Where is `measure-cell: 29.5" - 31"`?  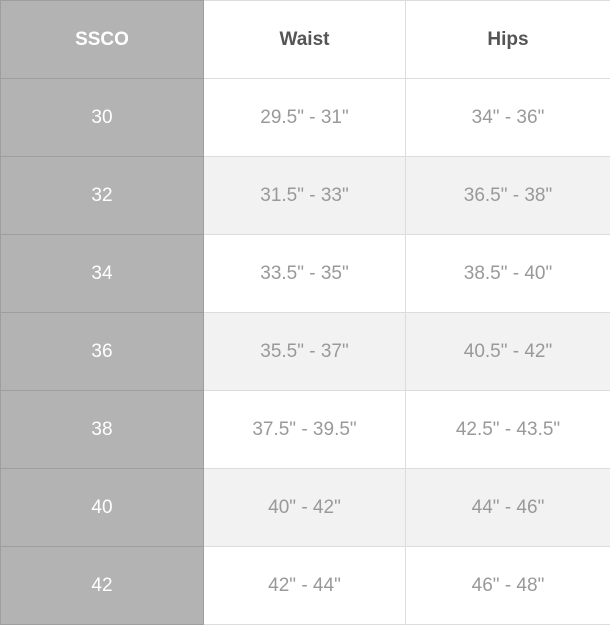 measure-cell: 29.5" - 31" is located at coordinates (304, 117).